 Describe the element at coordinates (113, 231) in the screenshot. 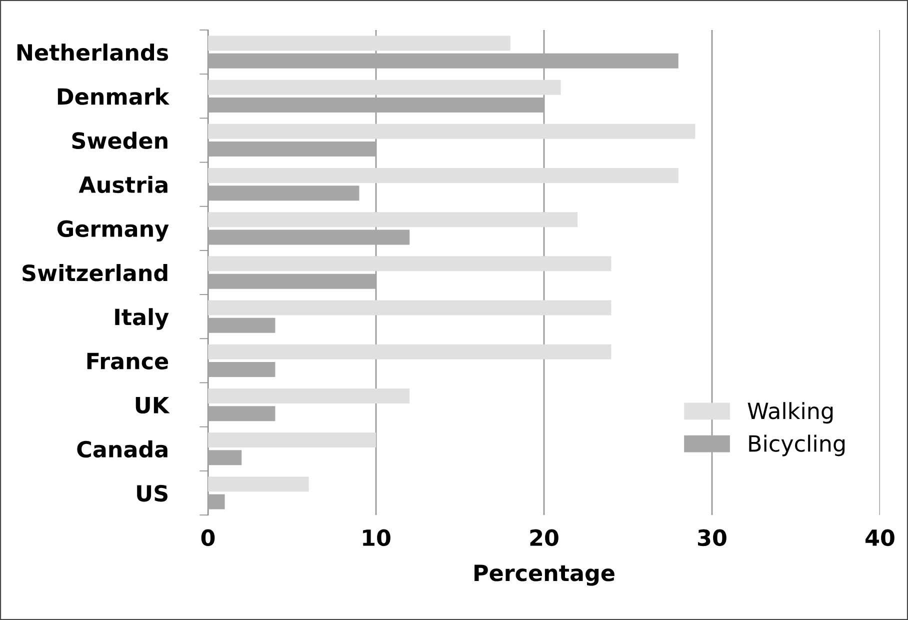

I see `y-tick-label: Germany` at that location.